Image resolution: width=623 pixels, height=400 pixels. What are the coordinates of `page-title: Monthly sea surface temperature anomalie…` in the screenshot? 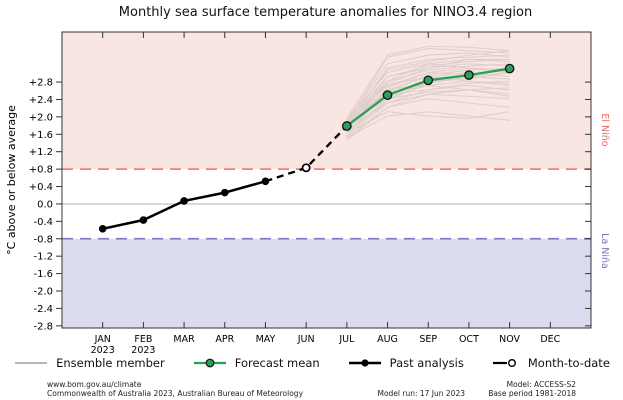 It's located at (325, 12).